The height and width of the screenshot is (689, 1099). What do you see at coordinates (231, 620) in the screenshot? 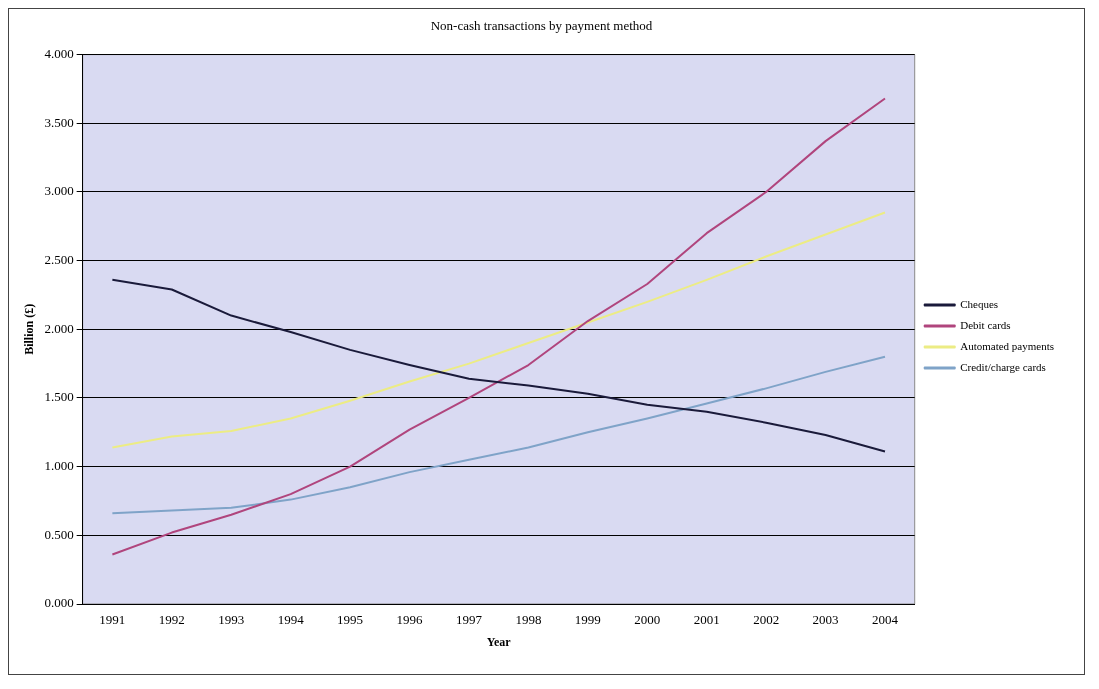
I see `x-tick-label: 1993` at bounding box center [231, 620].